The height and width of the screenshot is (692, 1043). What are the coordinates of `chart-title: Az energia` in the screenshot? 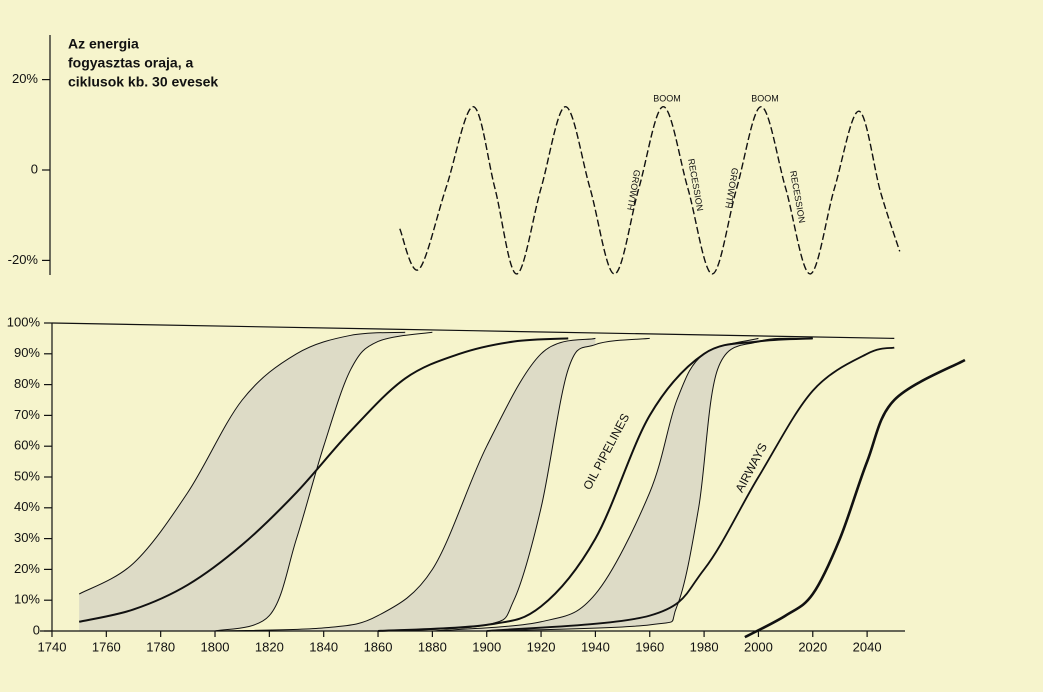 It's located at (103, 44).